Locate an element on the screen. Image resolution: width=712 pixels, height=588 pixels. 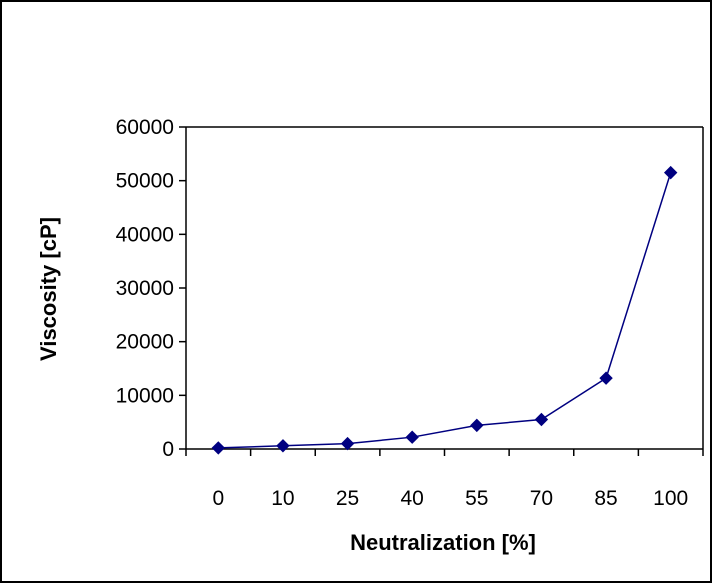
x-tick-label: 100 is located at coordinates (670, 498).